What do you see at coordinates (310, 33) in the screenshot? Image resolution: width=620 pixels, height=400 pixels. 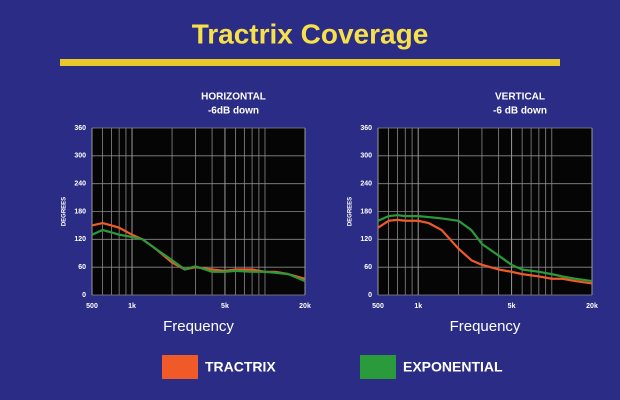 I see `slide-title: Tractrix Coverage` at bounding box center [310, 33].